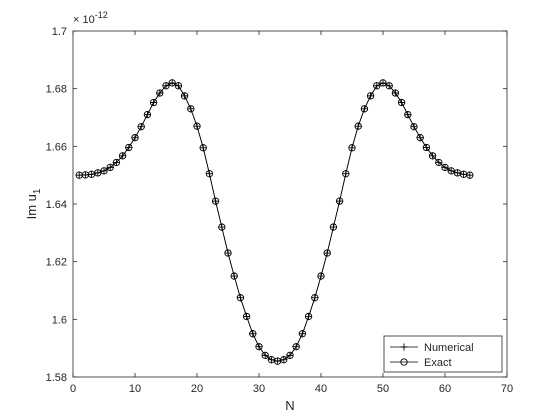  Describe the element at coordinates (56, 90) in the screenshot. I see `y-tick-label: 1.68` at that location.